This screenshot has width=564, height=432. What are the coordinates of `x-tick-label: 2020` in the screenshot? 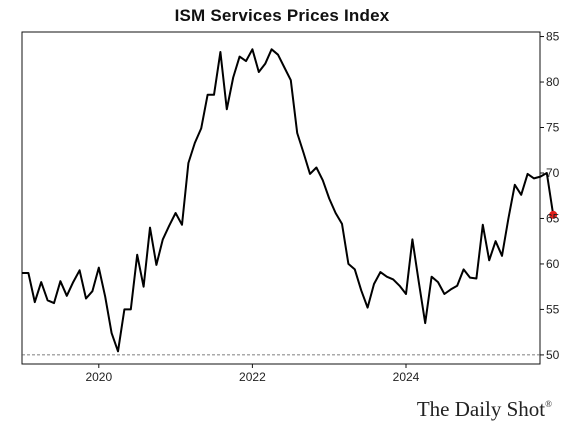 It's located at (98, 377).